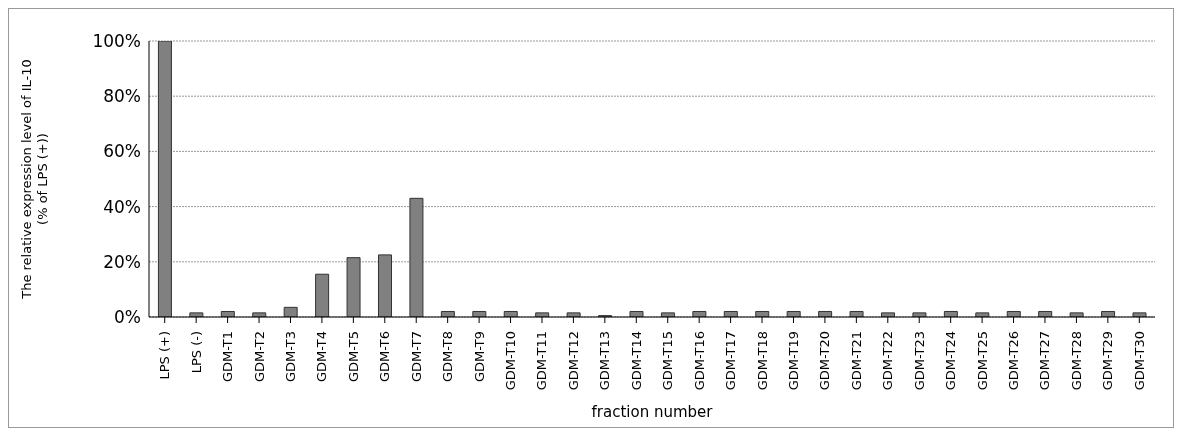  Describe the element at coordinates (1108, 361) in the screenshot. I see `x-tick-label: GDM-T29` at that location.